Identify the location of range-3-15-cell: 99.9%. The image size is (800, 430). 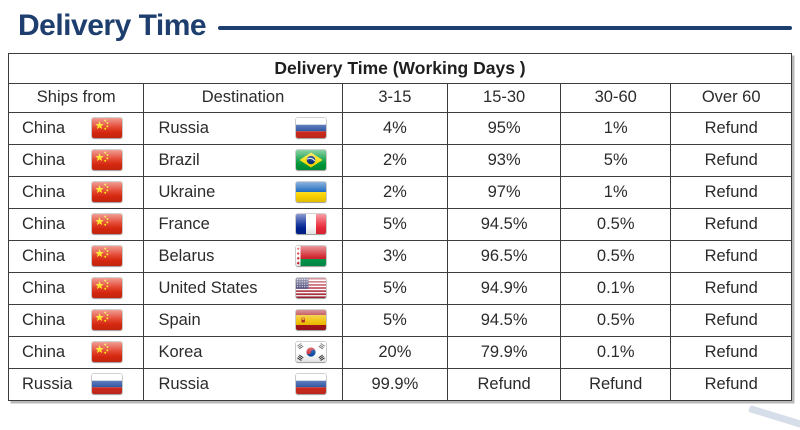
(395, 384).